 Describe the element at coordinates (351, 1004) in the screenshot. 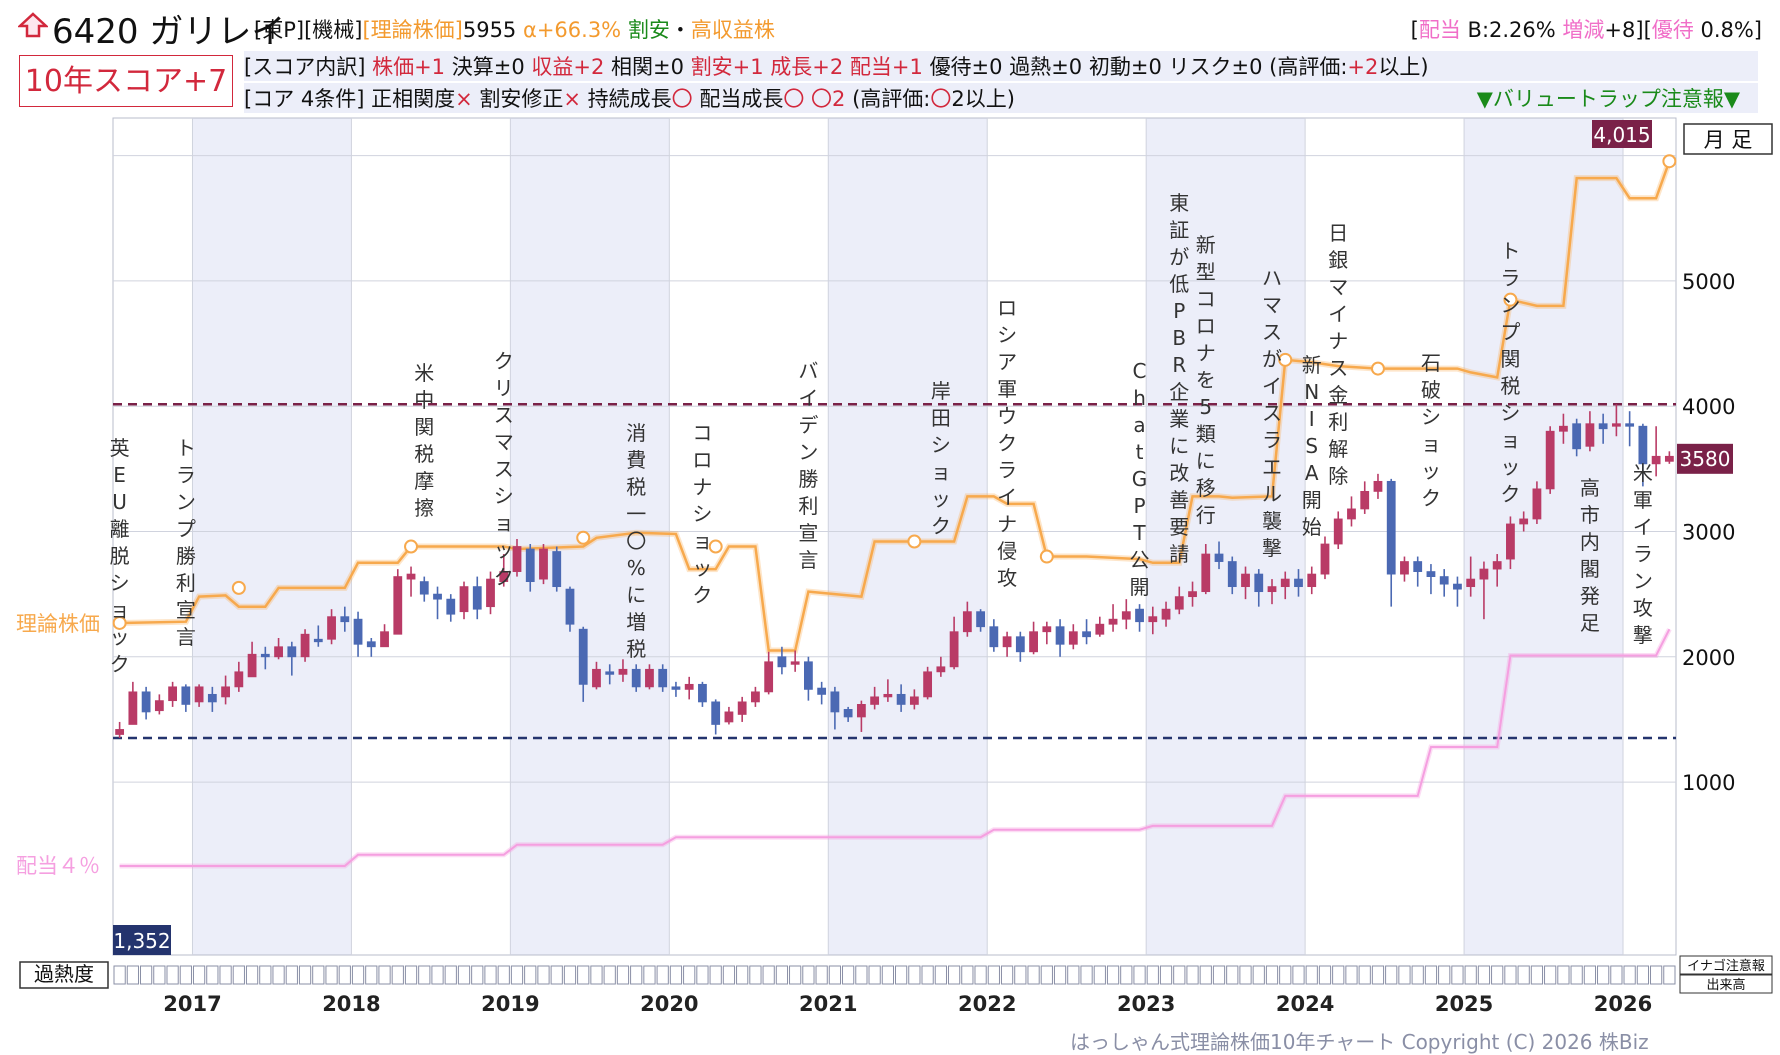

I see `x-tick-label: 2018` at that location.